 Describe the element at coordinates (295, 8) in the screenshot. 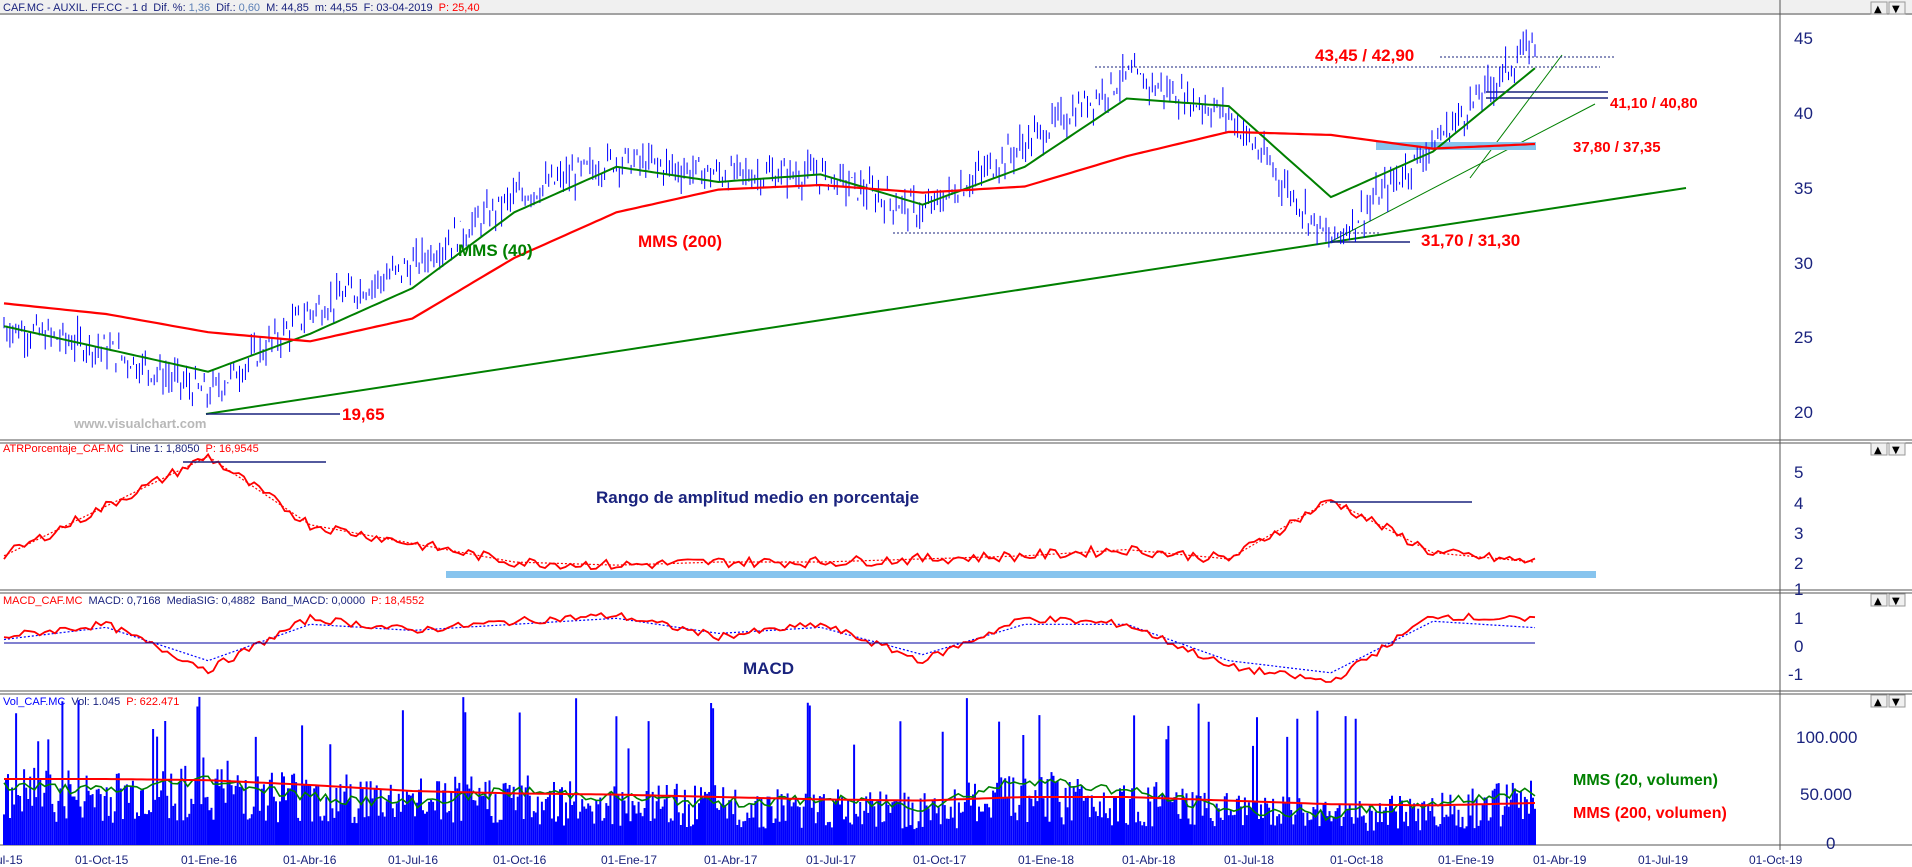

I see `header-max: 44,85` at that location.